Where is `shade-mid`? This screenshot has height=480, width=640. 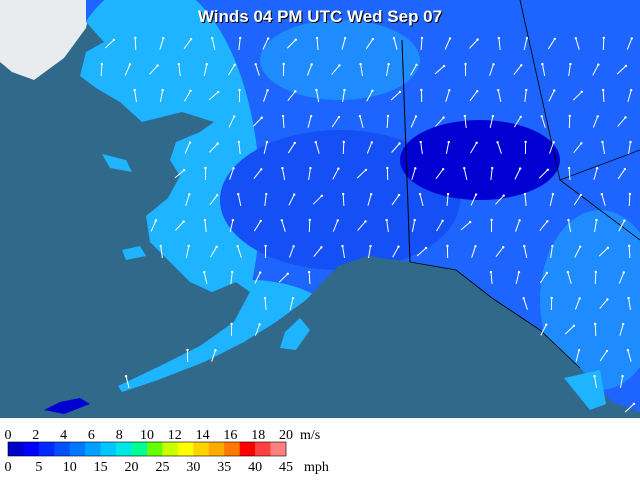 shade-mid is located at coordinates (340, 200).